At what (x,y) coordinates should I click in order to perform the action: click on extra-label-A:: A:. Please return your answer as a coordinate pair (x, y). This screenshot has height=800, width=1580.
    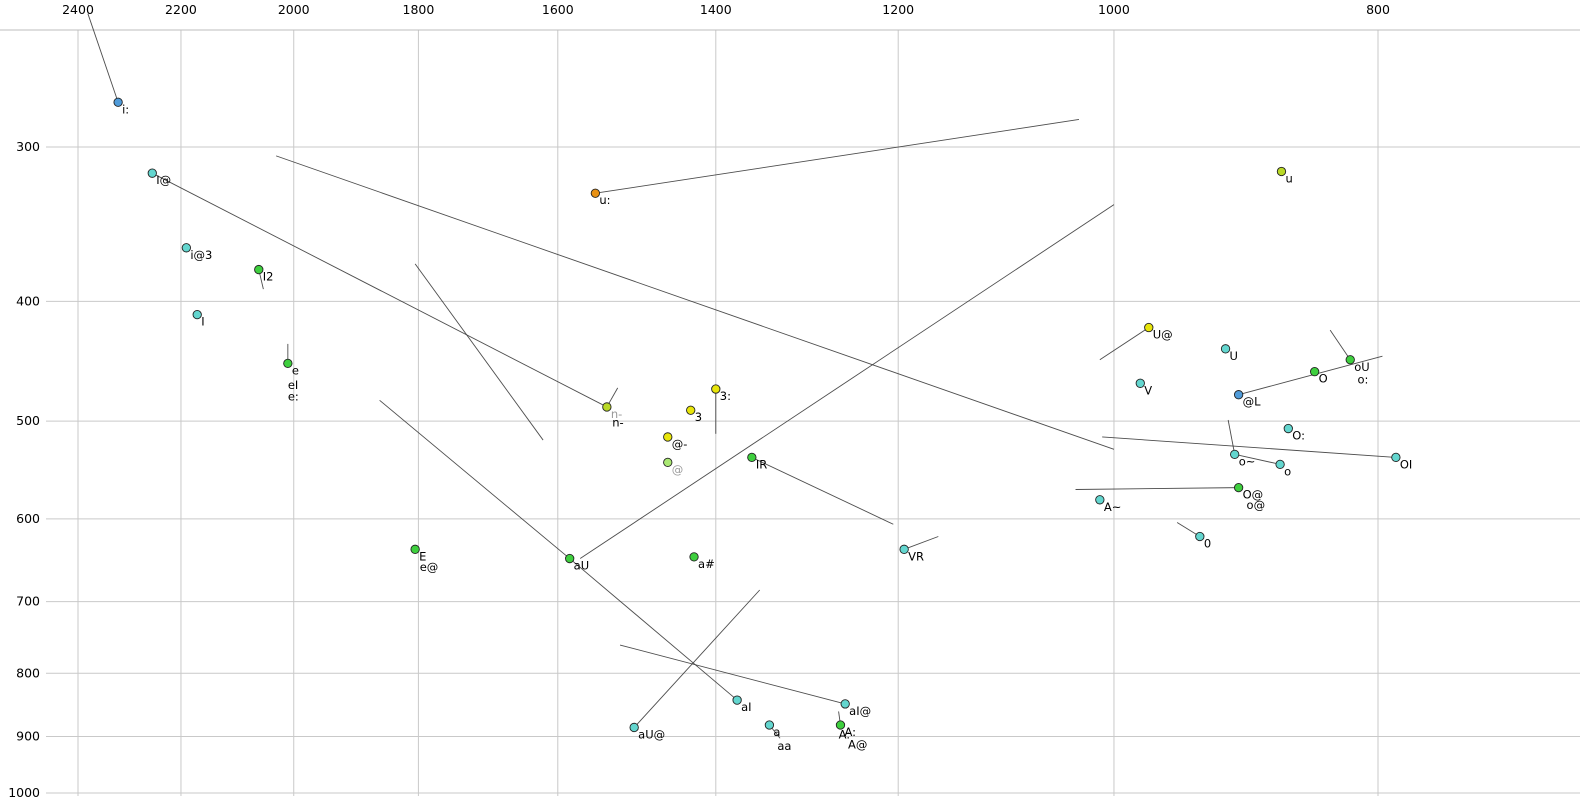
    Looking at the image, I should click on (845, 734).